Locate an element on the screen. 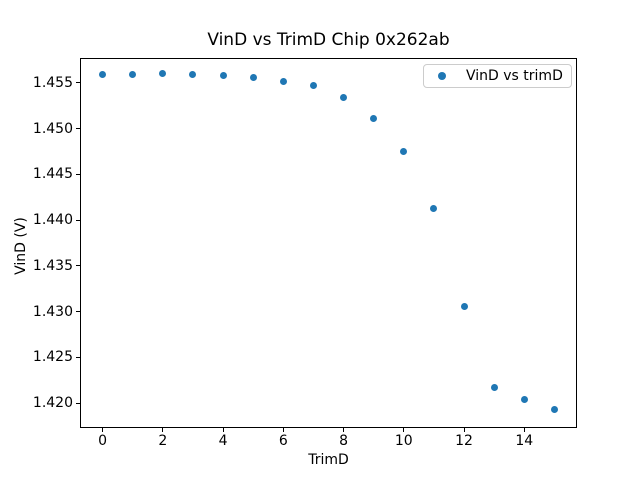 The image size is (640, 480). legend-label: VinD vs trimD is located at coordinates (514, 76).